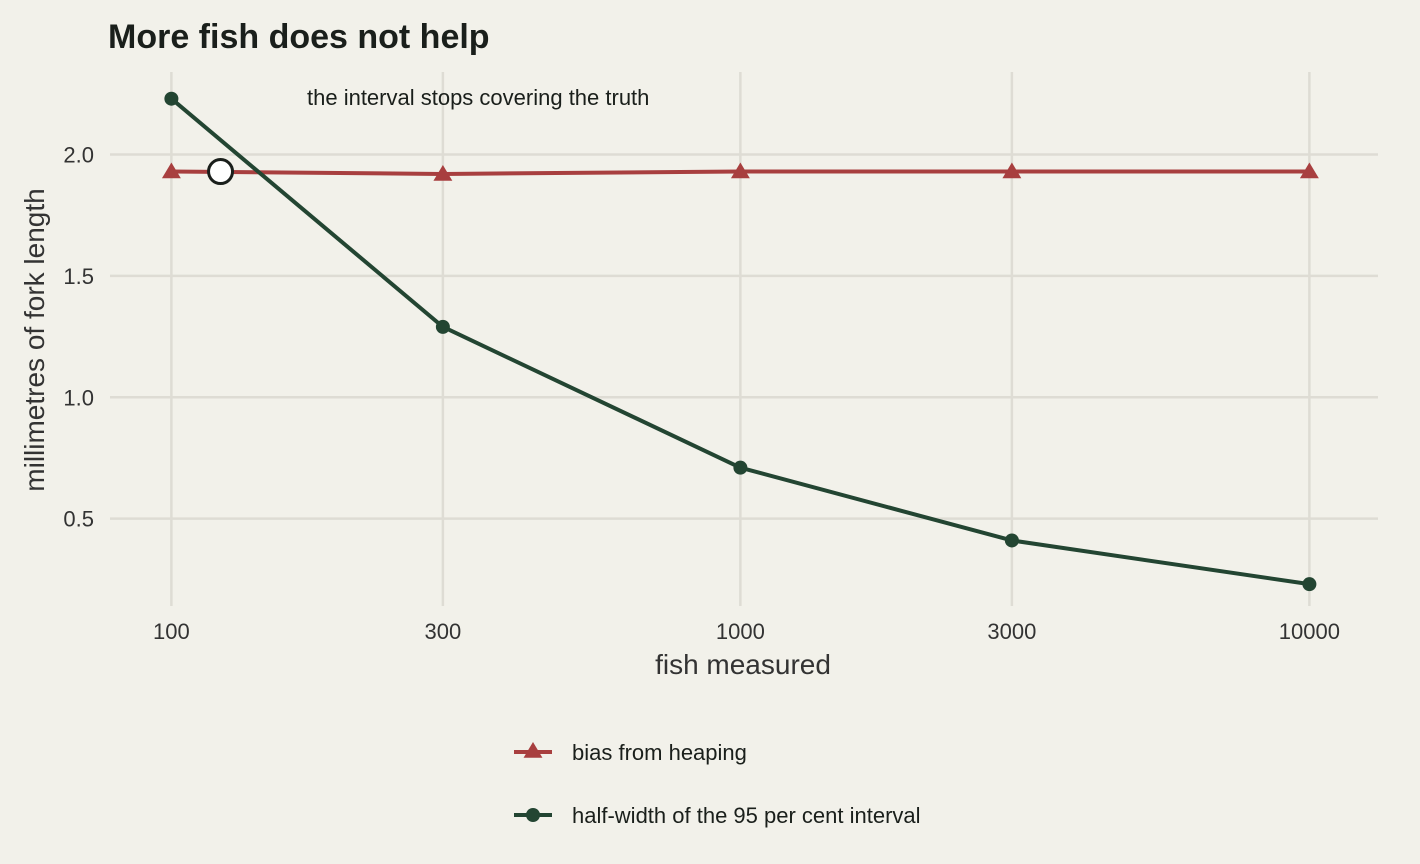  What do you see at coordinates (78, 397) in the screenshot?
I see `y-tick-label: 1.0` at bounding box center [78, 397].